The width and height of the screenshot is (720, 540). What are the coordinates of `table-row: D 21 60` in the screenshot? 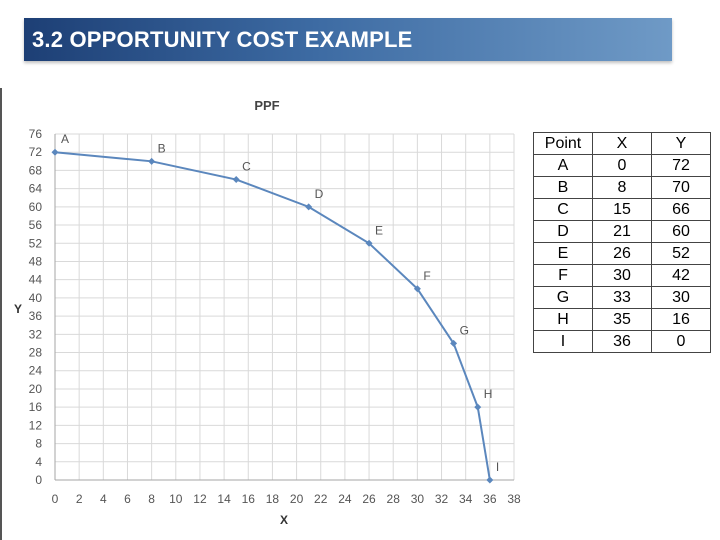 It's located at (622, 231).